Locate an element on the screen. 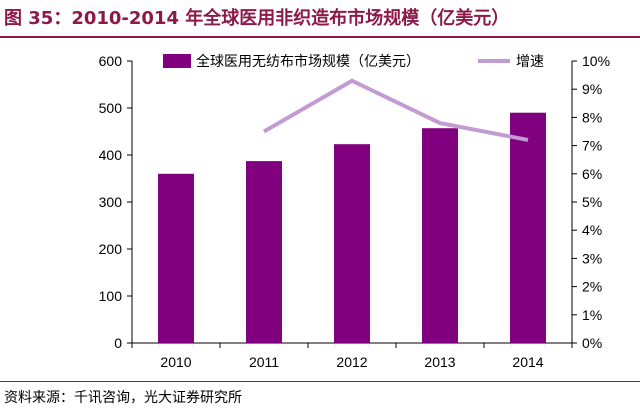  x-tick-label: 2013 is located at coordinates (439, 362).